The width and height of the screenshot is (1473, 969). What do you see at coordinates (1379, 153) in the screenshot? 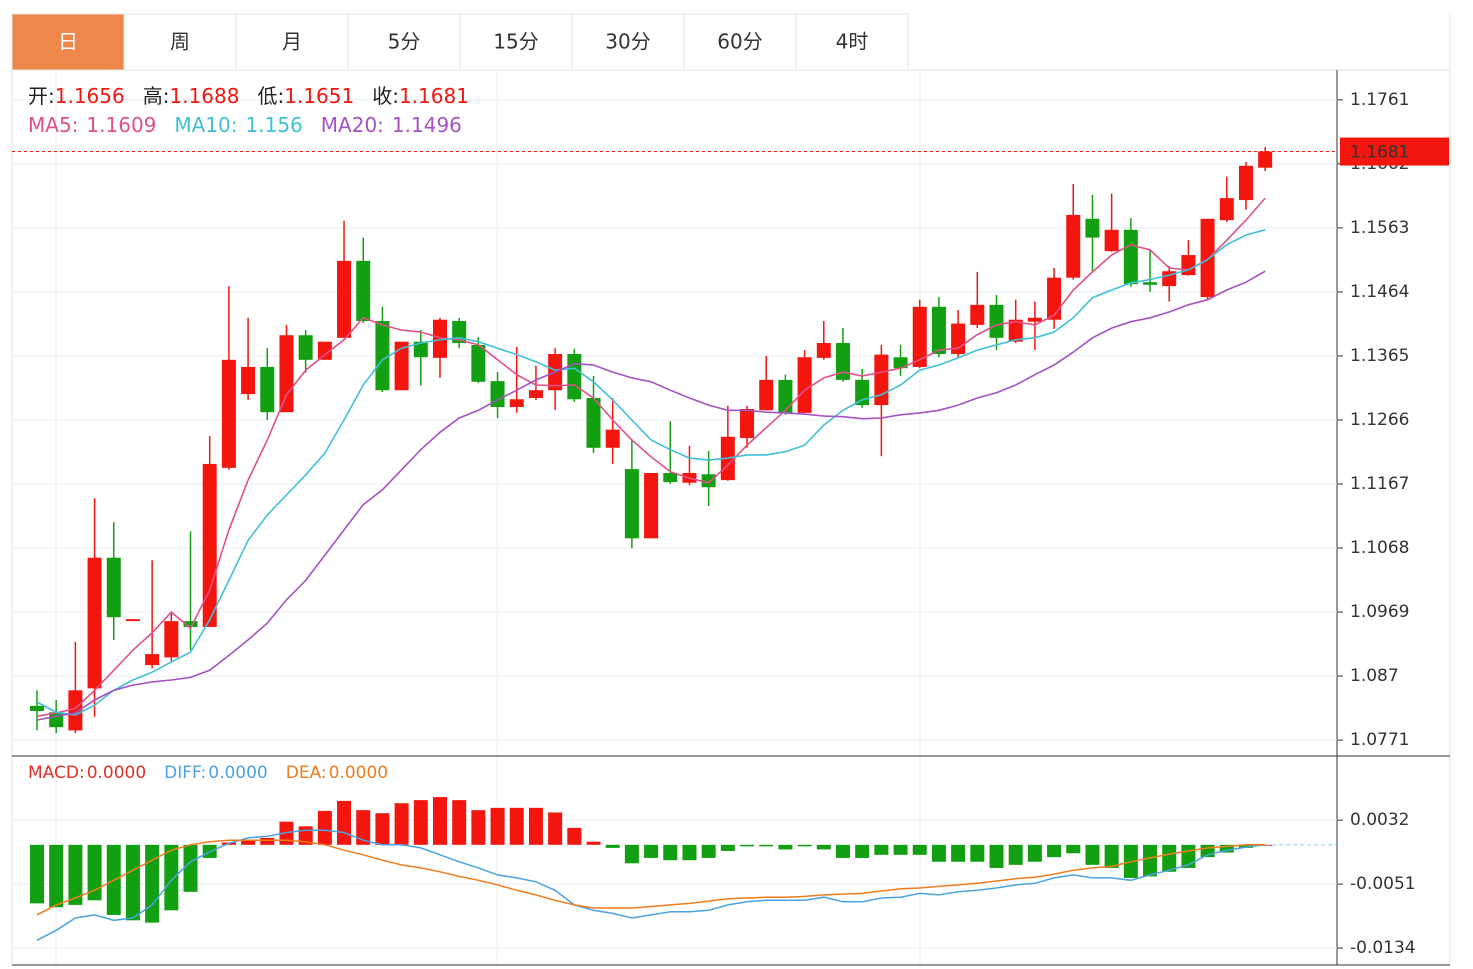
I see `last-price-label: 1.1681` at bounding box center [1379, 153].